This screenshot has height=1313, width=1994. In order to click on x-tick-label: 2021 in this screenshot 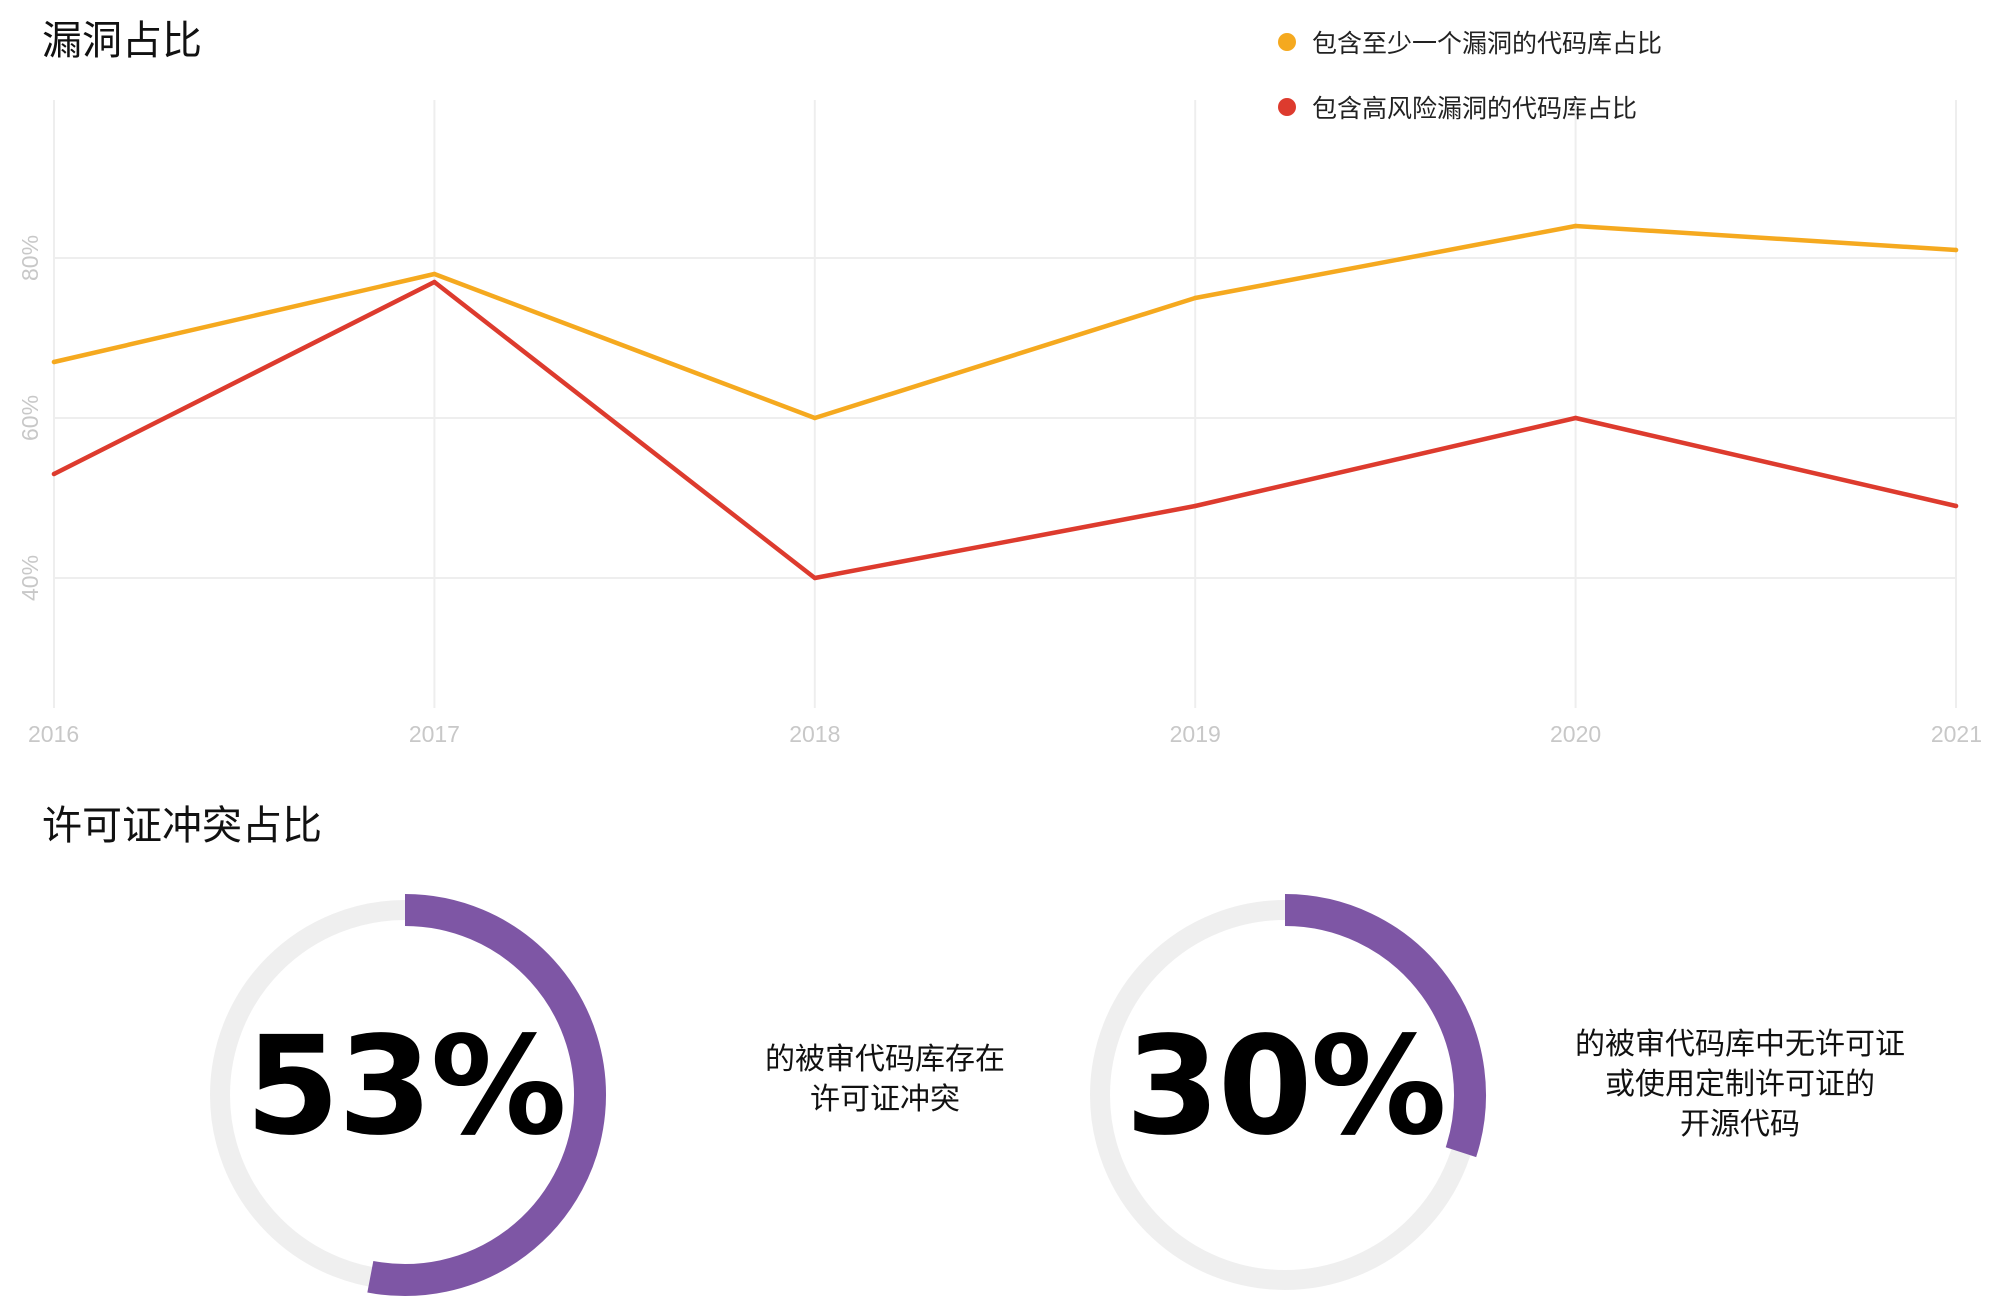, I will do `click(1956, 734)`.